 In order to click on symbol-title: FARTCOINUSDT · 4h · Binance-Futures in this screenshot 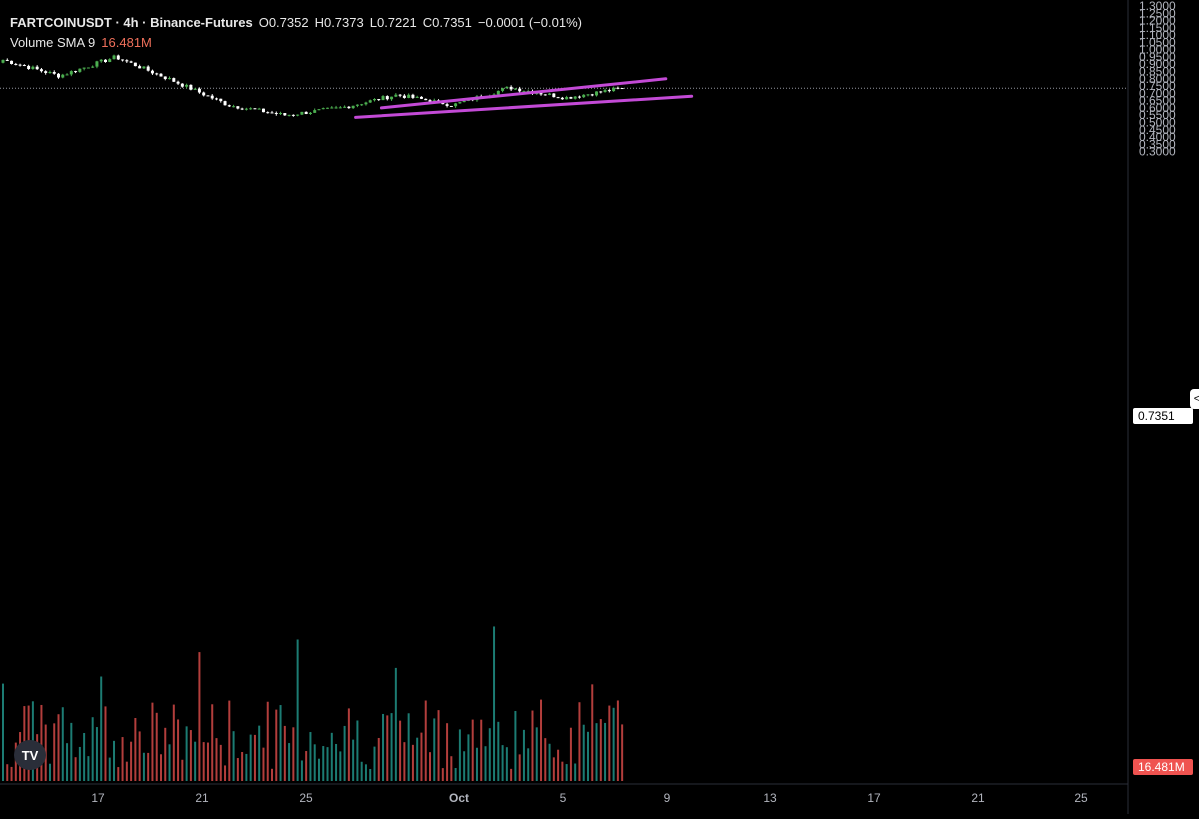, I will do `click(131, 22)`.